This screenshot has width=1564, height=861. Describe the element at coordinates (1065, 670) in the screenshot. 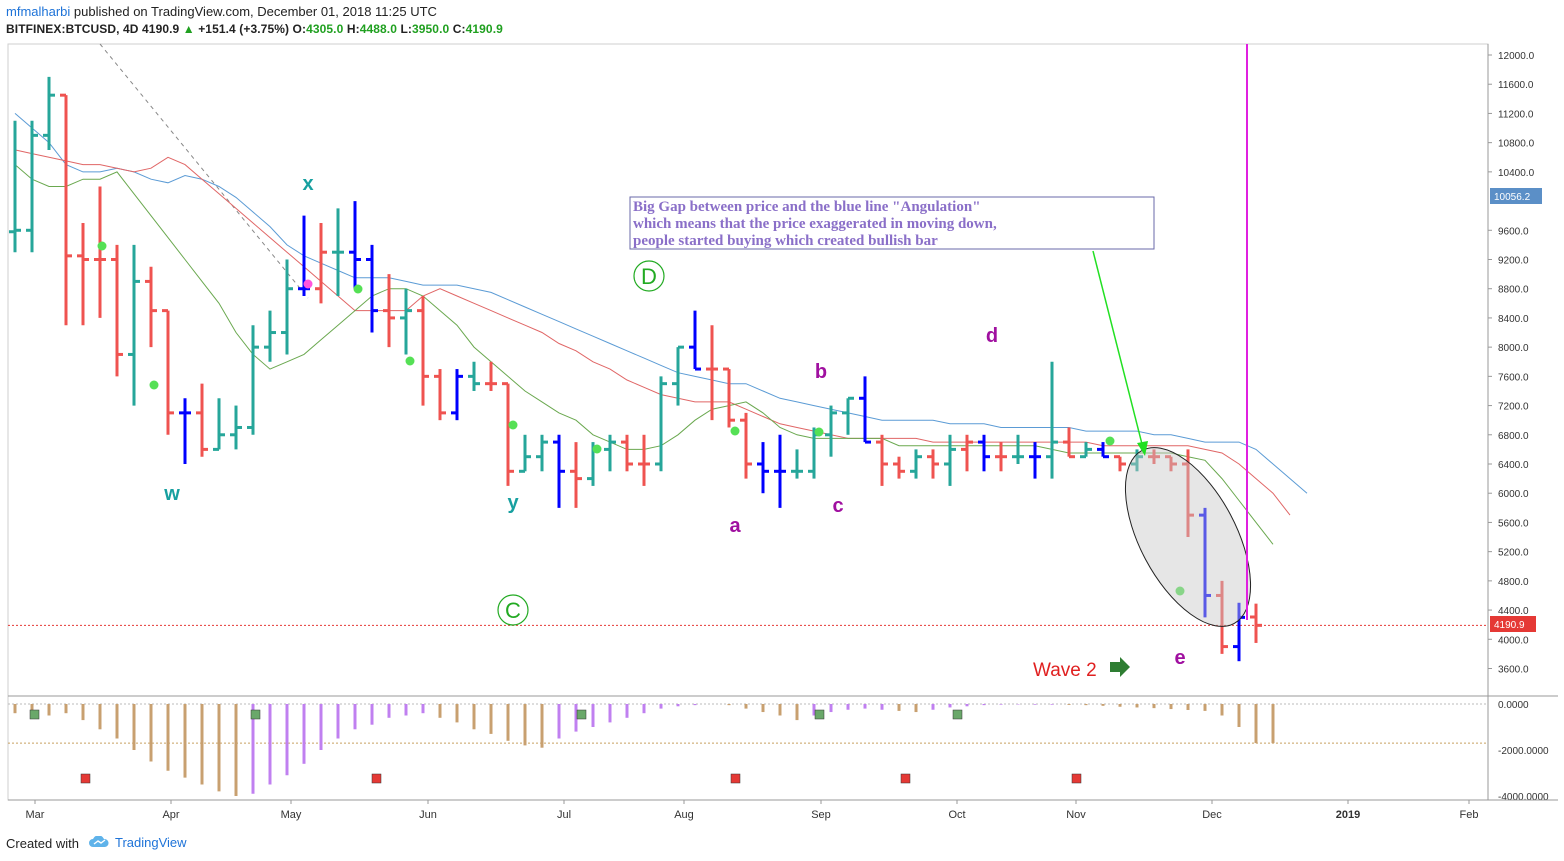

I see `wave-2-label: Wave 2` at that location.